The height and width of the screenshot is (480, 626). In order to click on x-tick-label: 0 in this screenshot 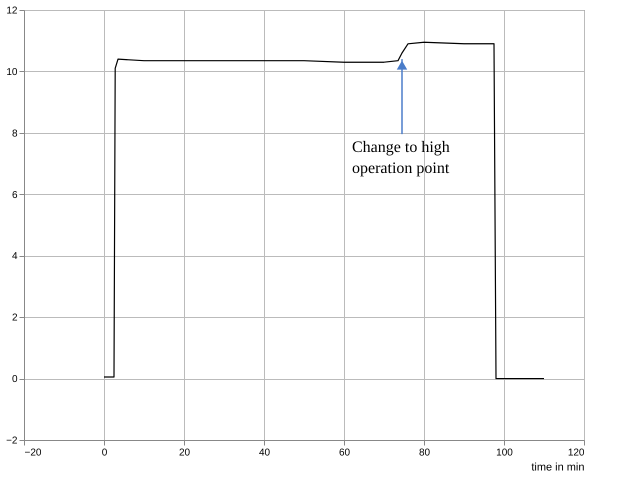, I will do `click(105, 453)`.